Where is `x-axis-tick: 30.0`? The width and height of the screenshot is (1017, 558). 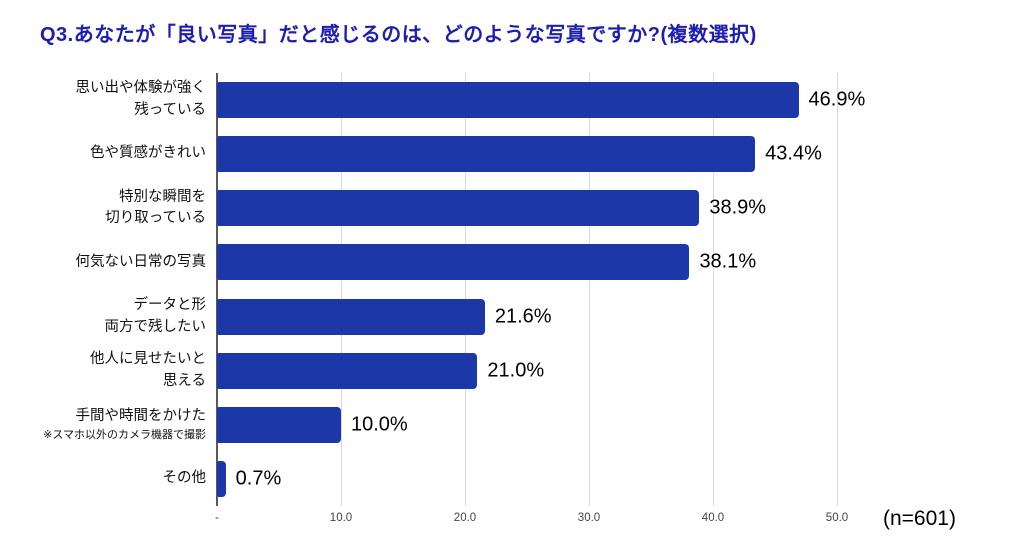 x-axis-tick: 30.0 is located at coordinates (589, 518).